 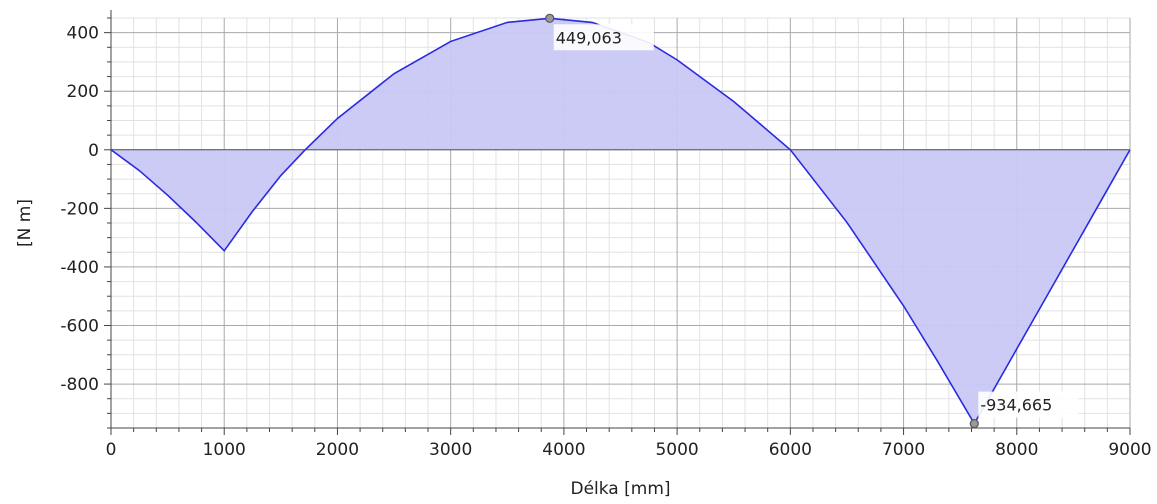 What do you see at coordinates (79, 209) in the screenshot?
I see `y-tick-label: -200` at bounding box center [79, 209].